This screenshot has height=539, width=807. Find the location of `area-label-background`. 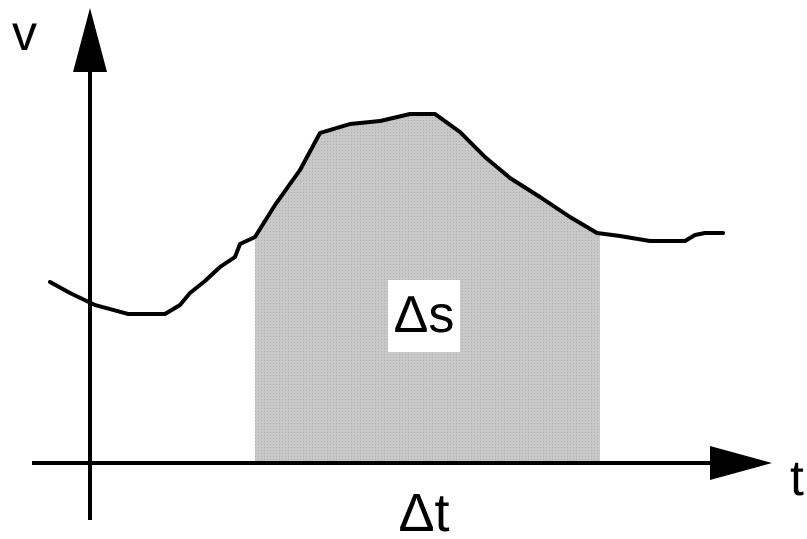

area-label-background is located at coordinates (424, 316).